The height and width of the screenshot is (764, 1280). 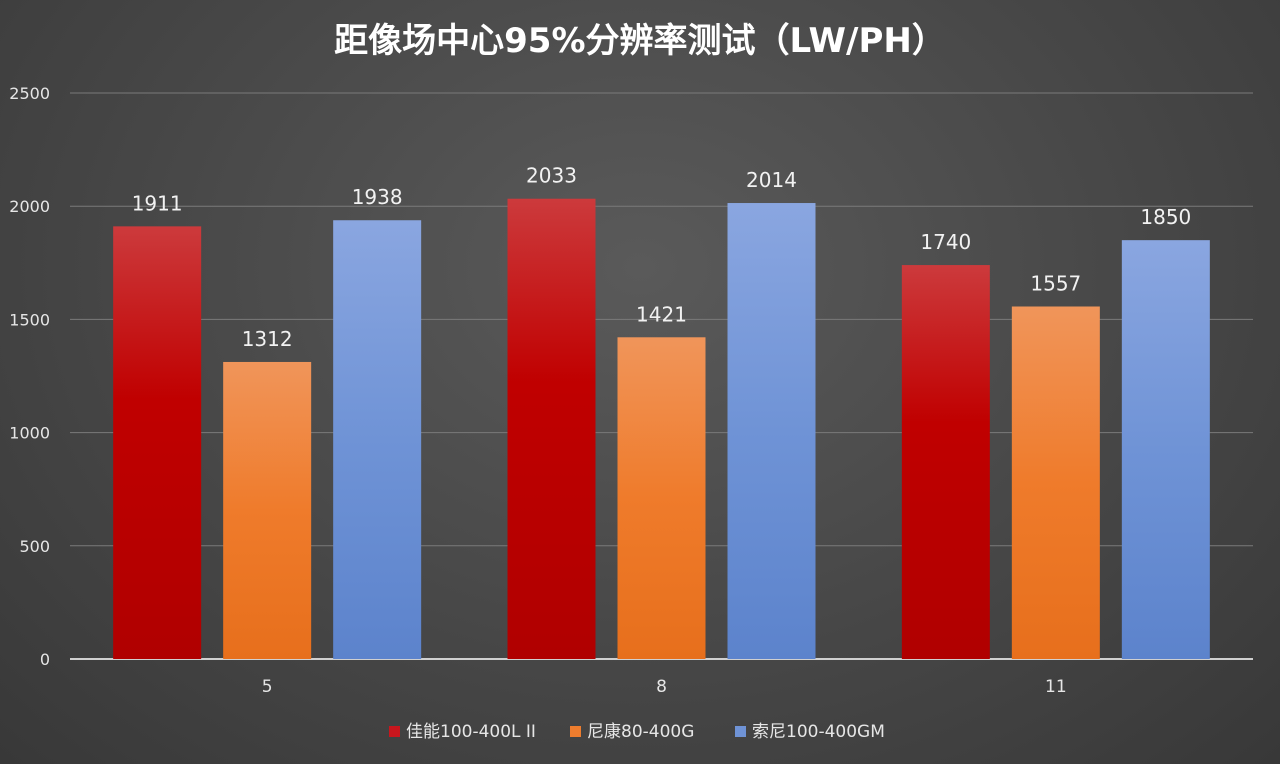 I want to click on data-label-0-0: 1911, so click(x=157, y=203).